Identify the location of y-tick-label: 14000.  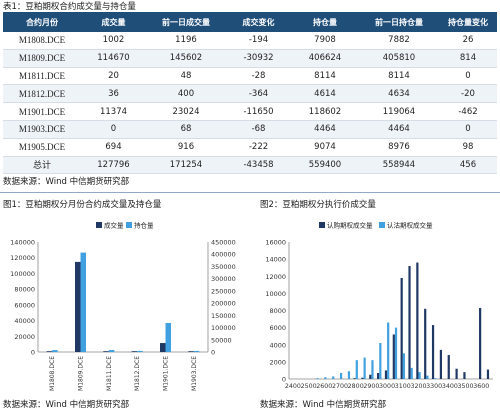
(275, 260).